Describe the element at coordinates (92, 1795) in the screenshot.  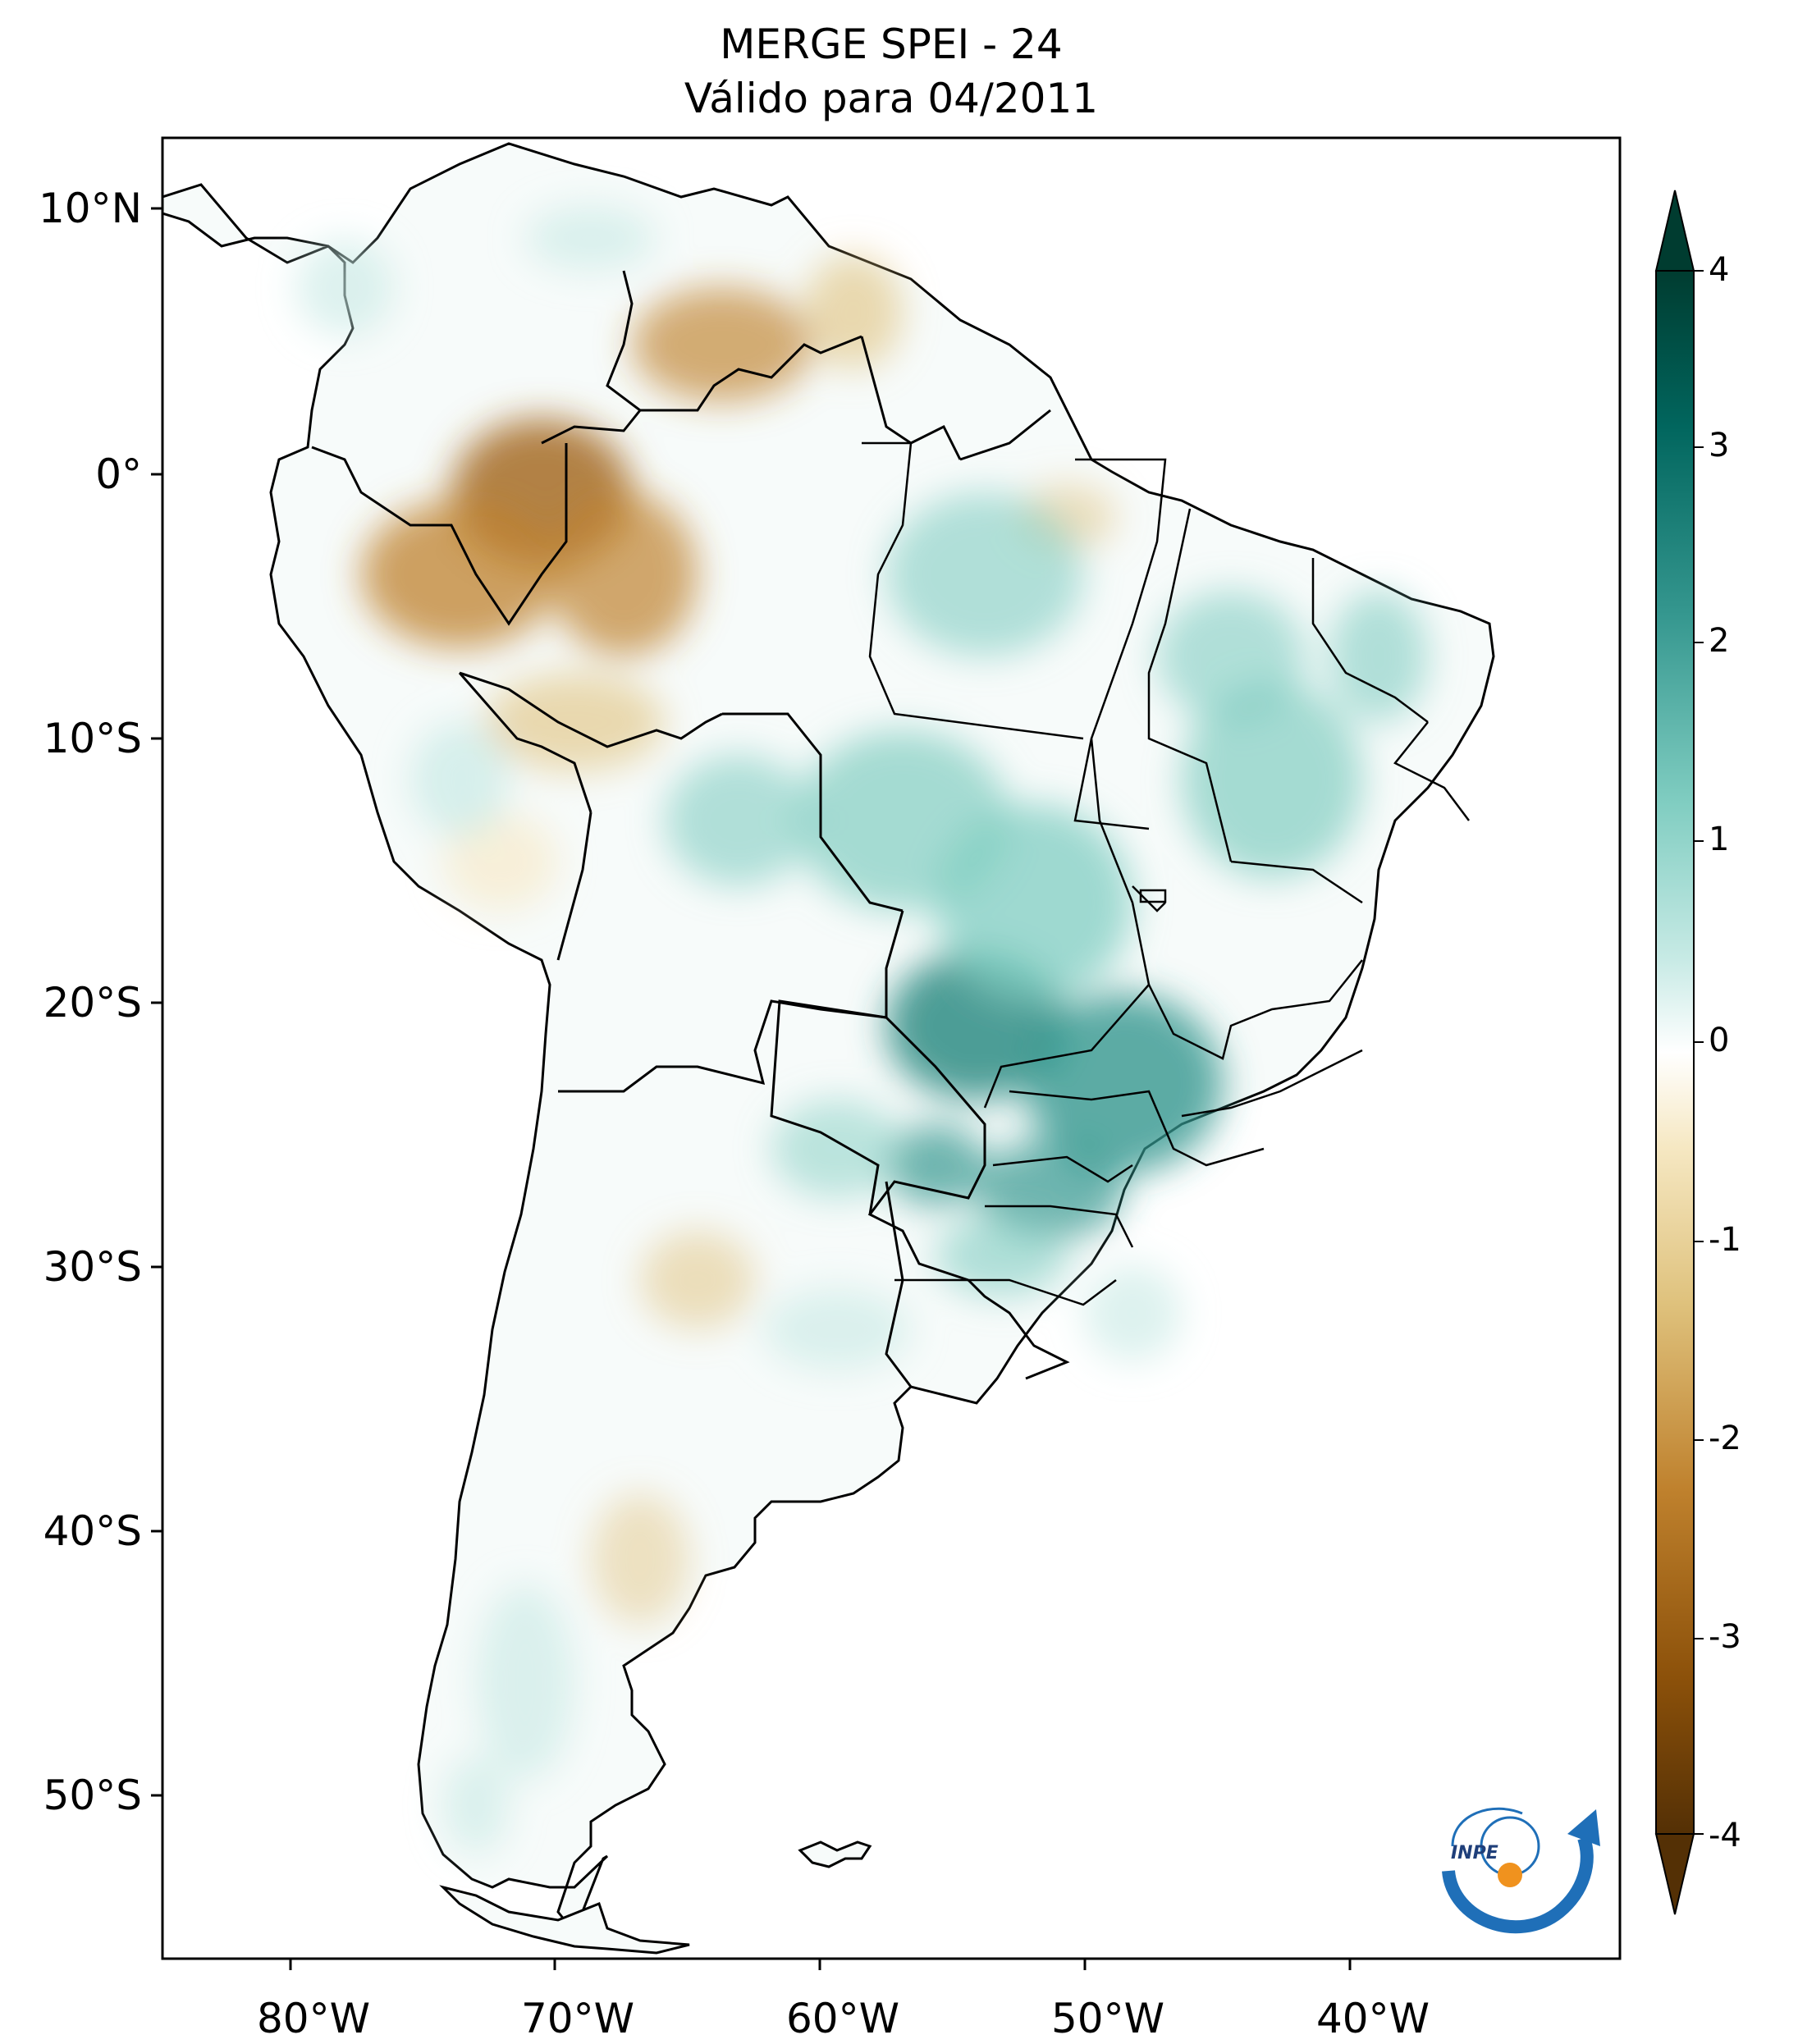
I see `y-tick-label: 50°S` at that location.